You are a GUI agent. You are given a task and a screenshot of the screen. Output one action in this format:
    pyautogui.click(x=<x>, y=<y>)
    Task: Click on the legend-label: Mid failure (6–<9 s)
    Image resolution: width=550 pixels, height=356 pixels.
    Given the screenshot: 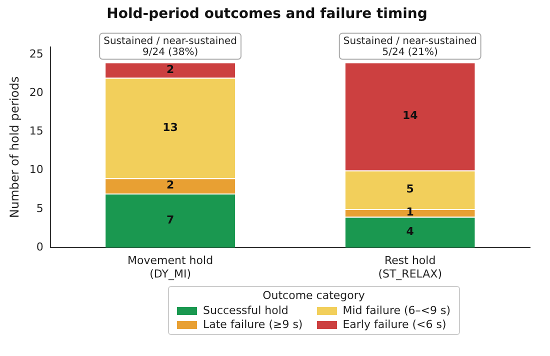 What is the action you would take?
    pyautogui.click(x=396, y=310)
    